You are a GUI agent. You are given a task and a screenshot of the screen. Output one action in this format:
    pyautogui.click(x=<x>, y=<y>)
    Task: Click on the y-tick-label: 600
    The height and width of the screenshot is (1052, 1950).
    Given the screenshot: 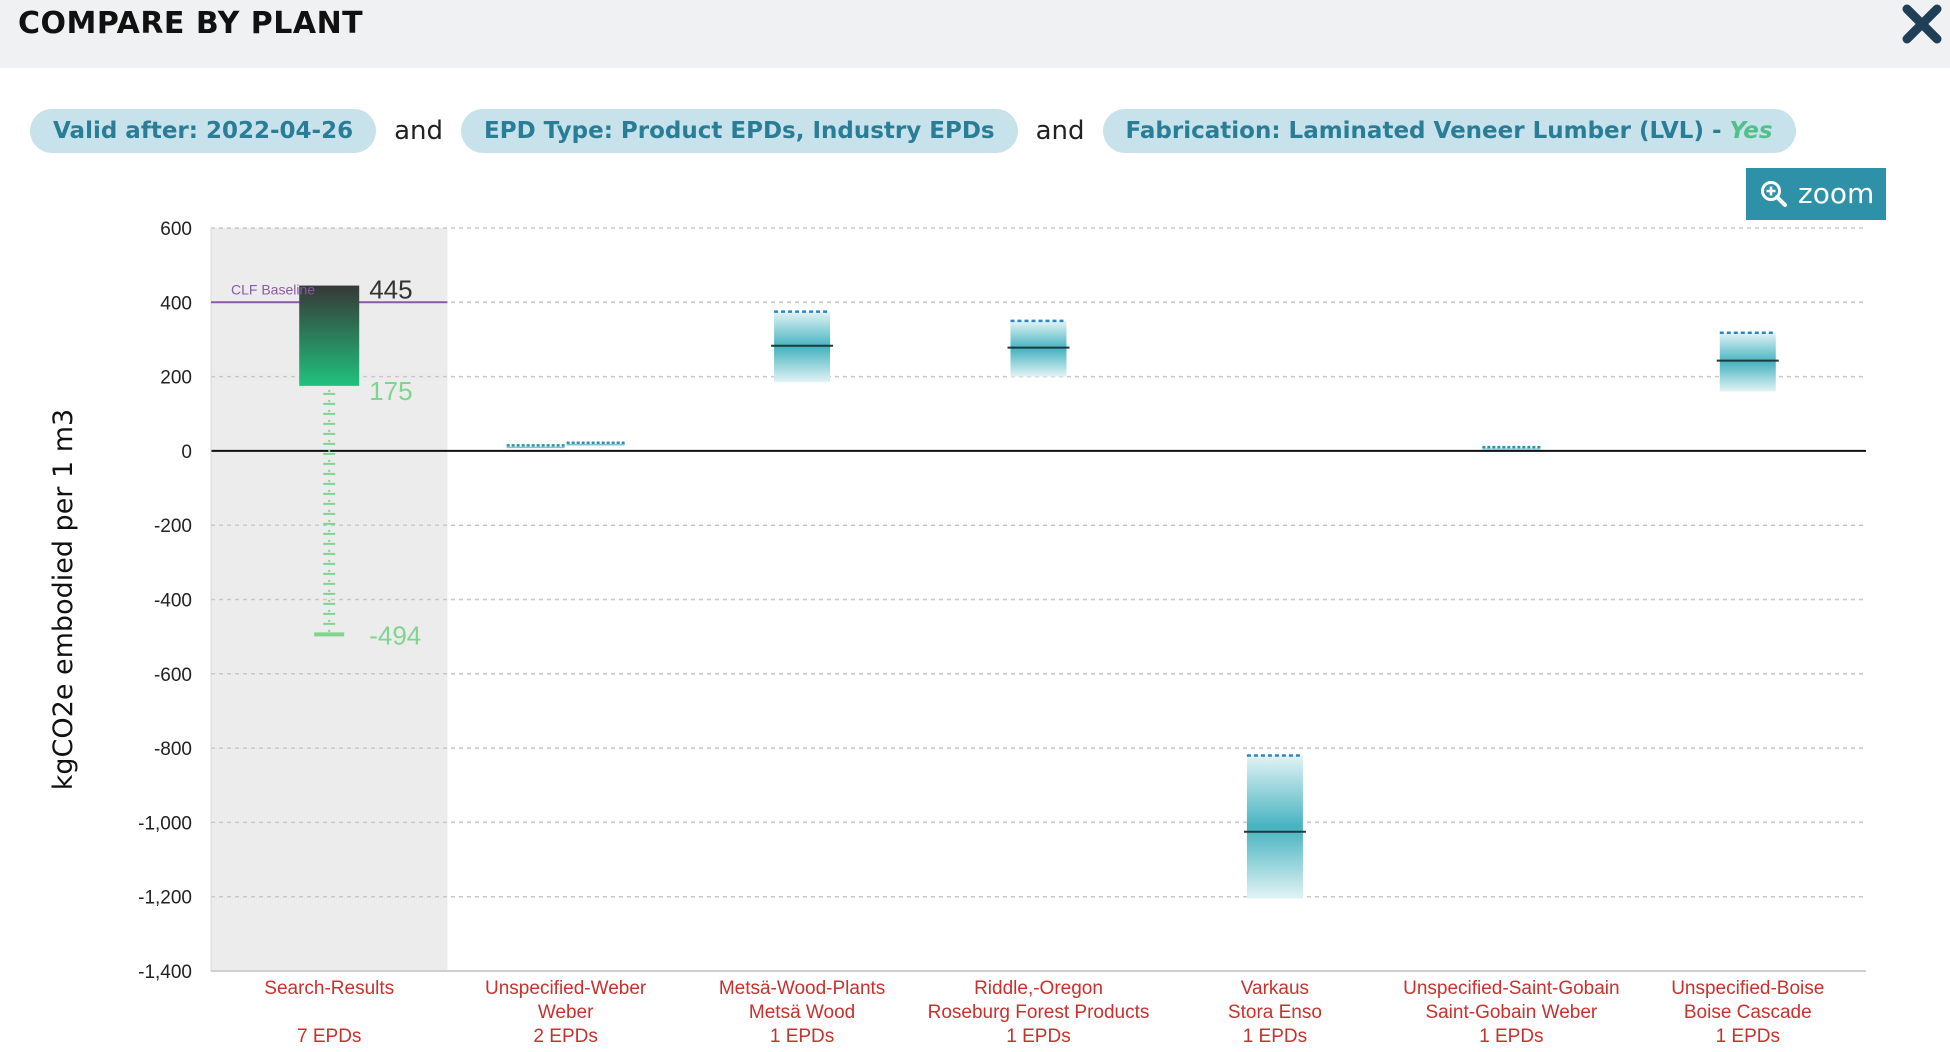 What is the action you would take?
    pyautogui.click(x=176, y=229)
    